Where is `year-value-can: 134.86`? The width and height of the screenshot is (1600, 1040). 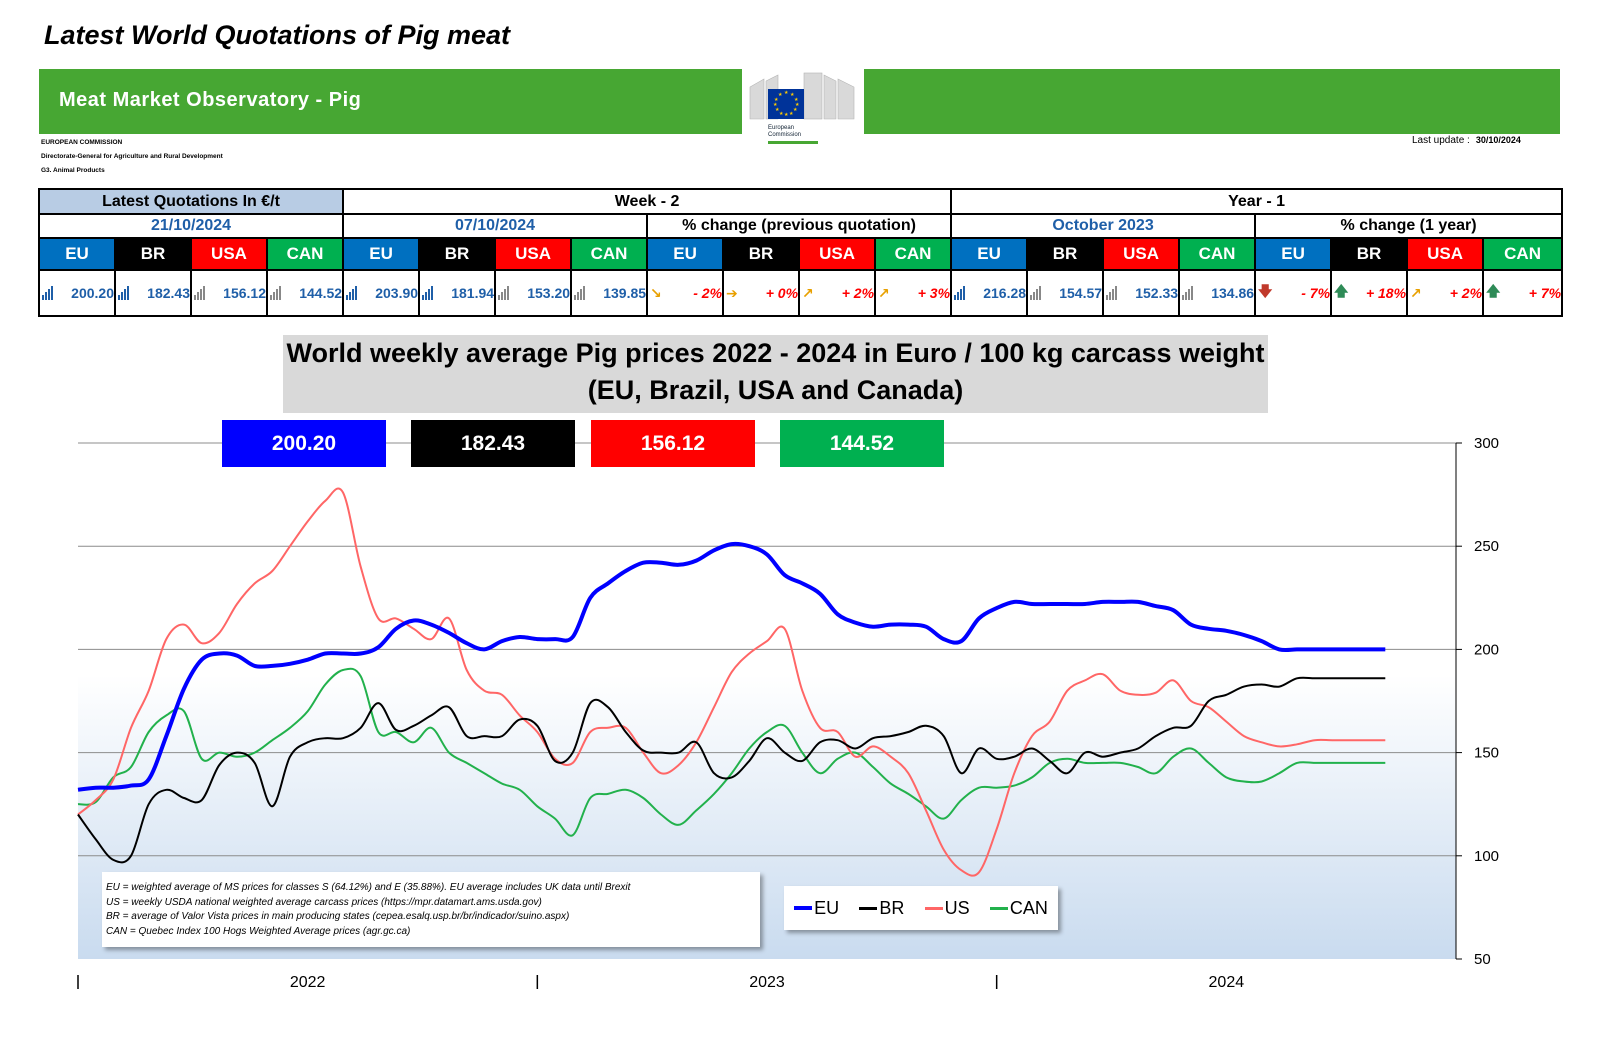
year-value-can: 134.86 is located at coordinates (1217, 293).